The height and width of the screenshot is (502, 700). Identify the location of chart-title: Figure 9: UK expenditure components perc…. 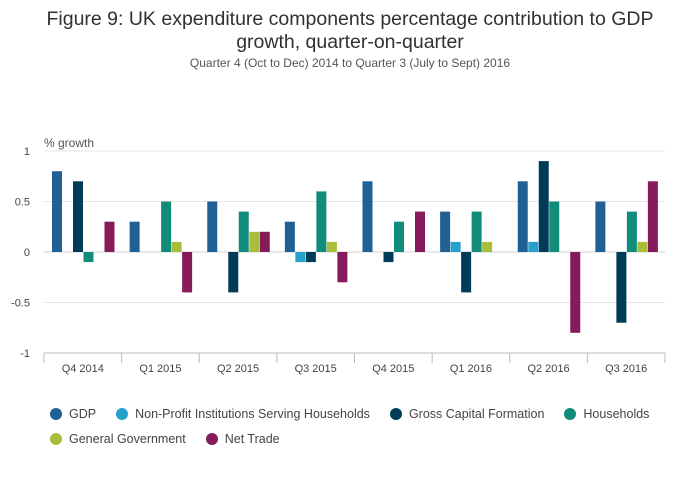
(350, 31).